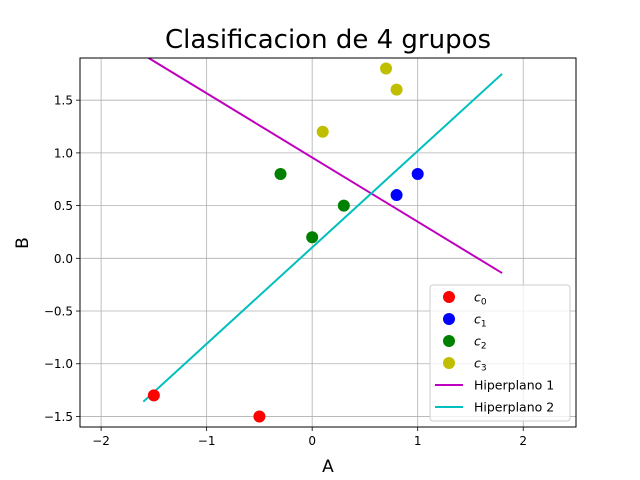  I want to click on y-tick-label: 1.5, so click(63, 101).